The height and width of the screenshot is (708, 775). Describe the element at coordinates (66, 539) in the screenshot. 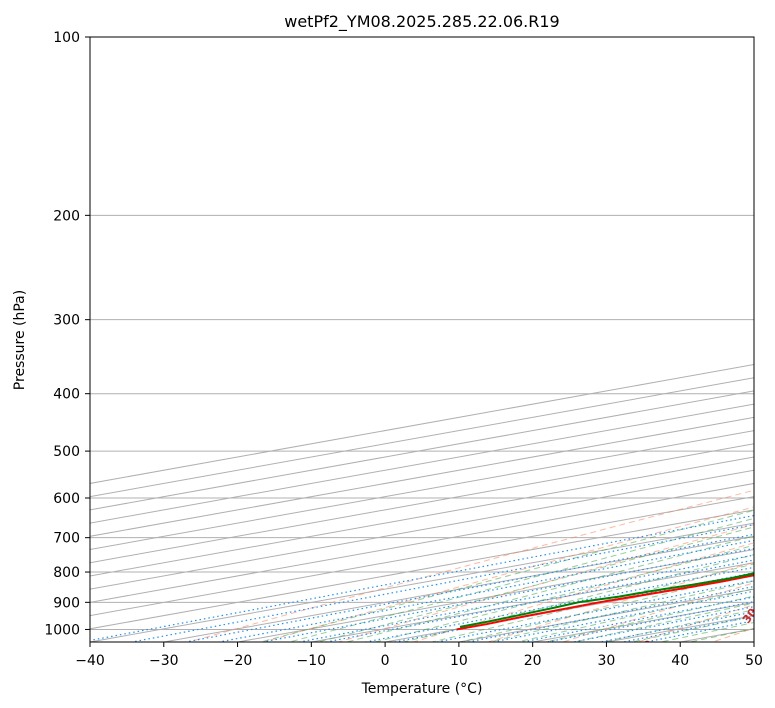

I see `y-tick-label: 700` at that location.